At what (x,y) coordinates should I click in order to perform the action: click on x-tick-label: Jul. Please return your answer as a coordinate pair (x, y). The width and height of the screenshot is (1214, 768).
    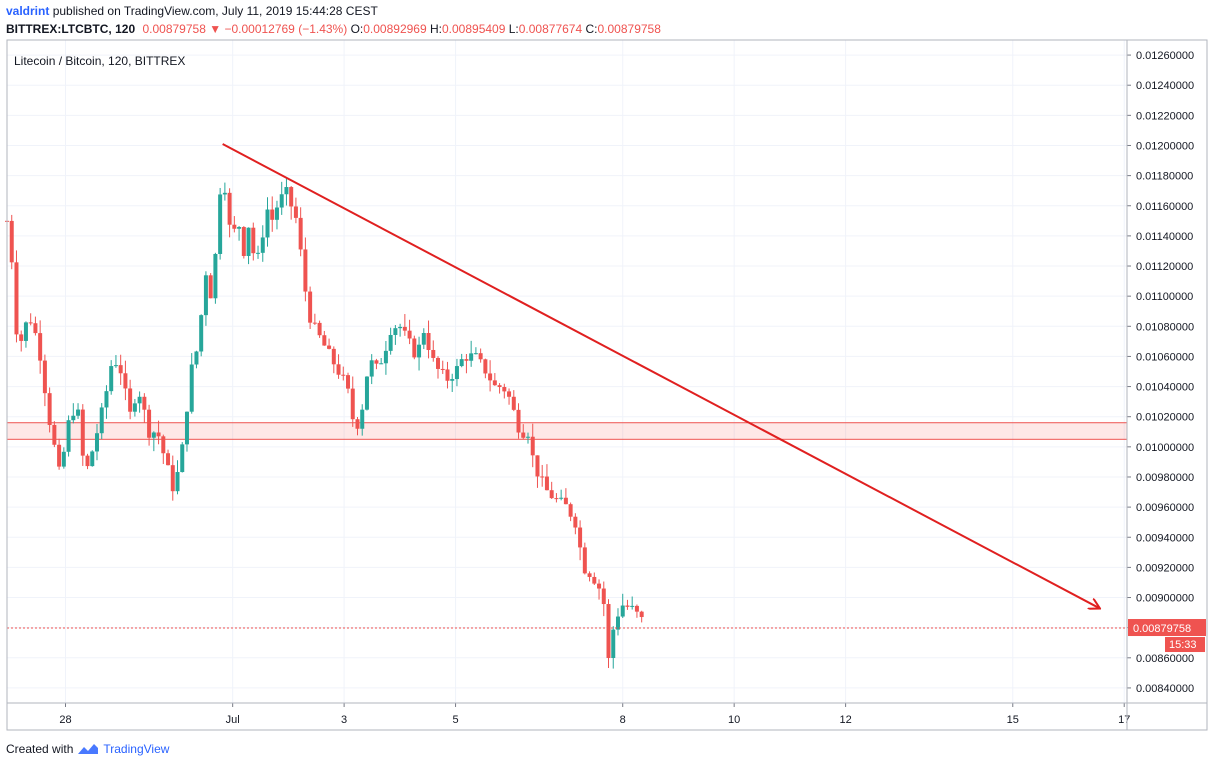
    Looking at the image, I should click on (233, 720).